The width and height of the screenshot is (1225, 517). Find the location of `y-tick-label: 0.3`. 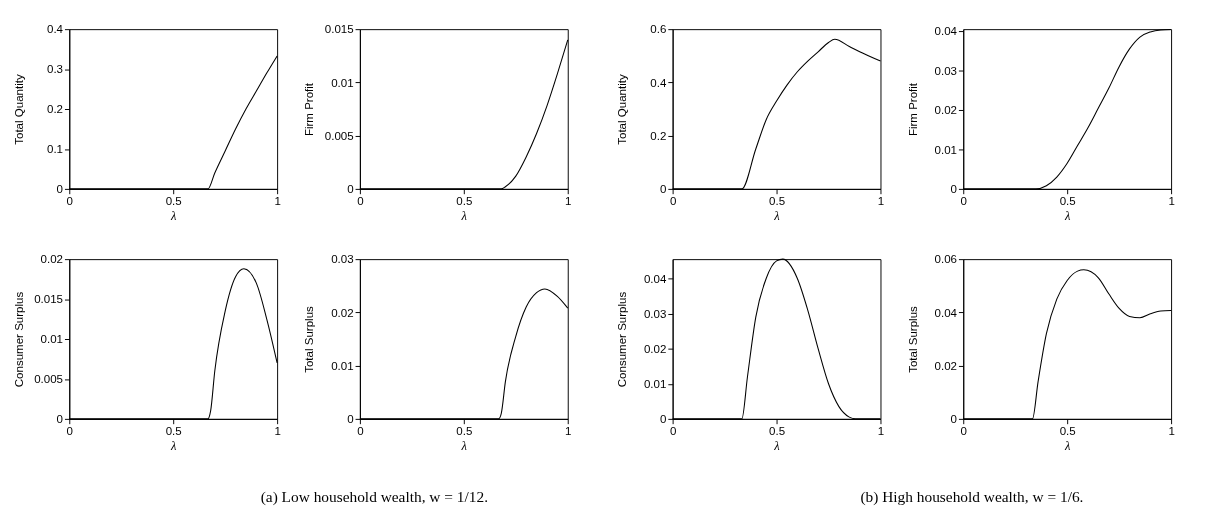

y-tick-label: 0.3 is located at coordinates (55, 69).